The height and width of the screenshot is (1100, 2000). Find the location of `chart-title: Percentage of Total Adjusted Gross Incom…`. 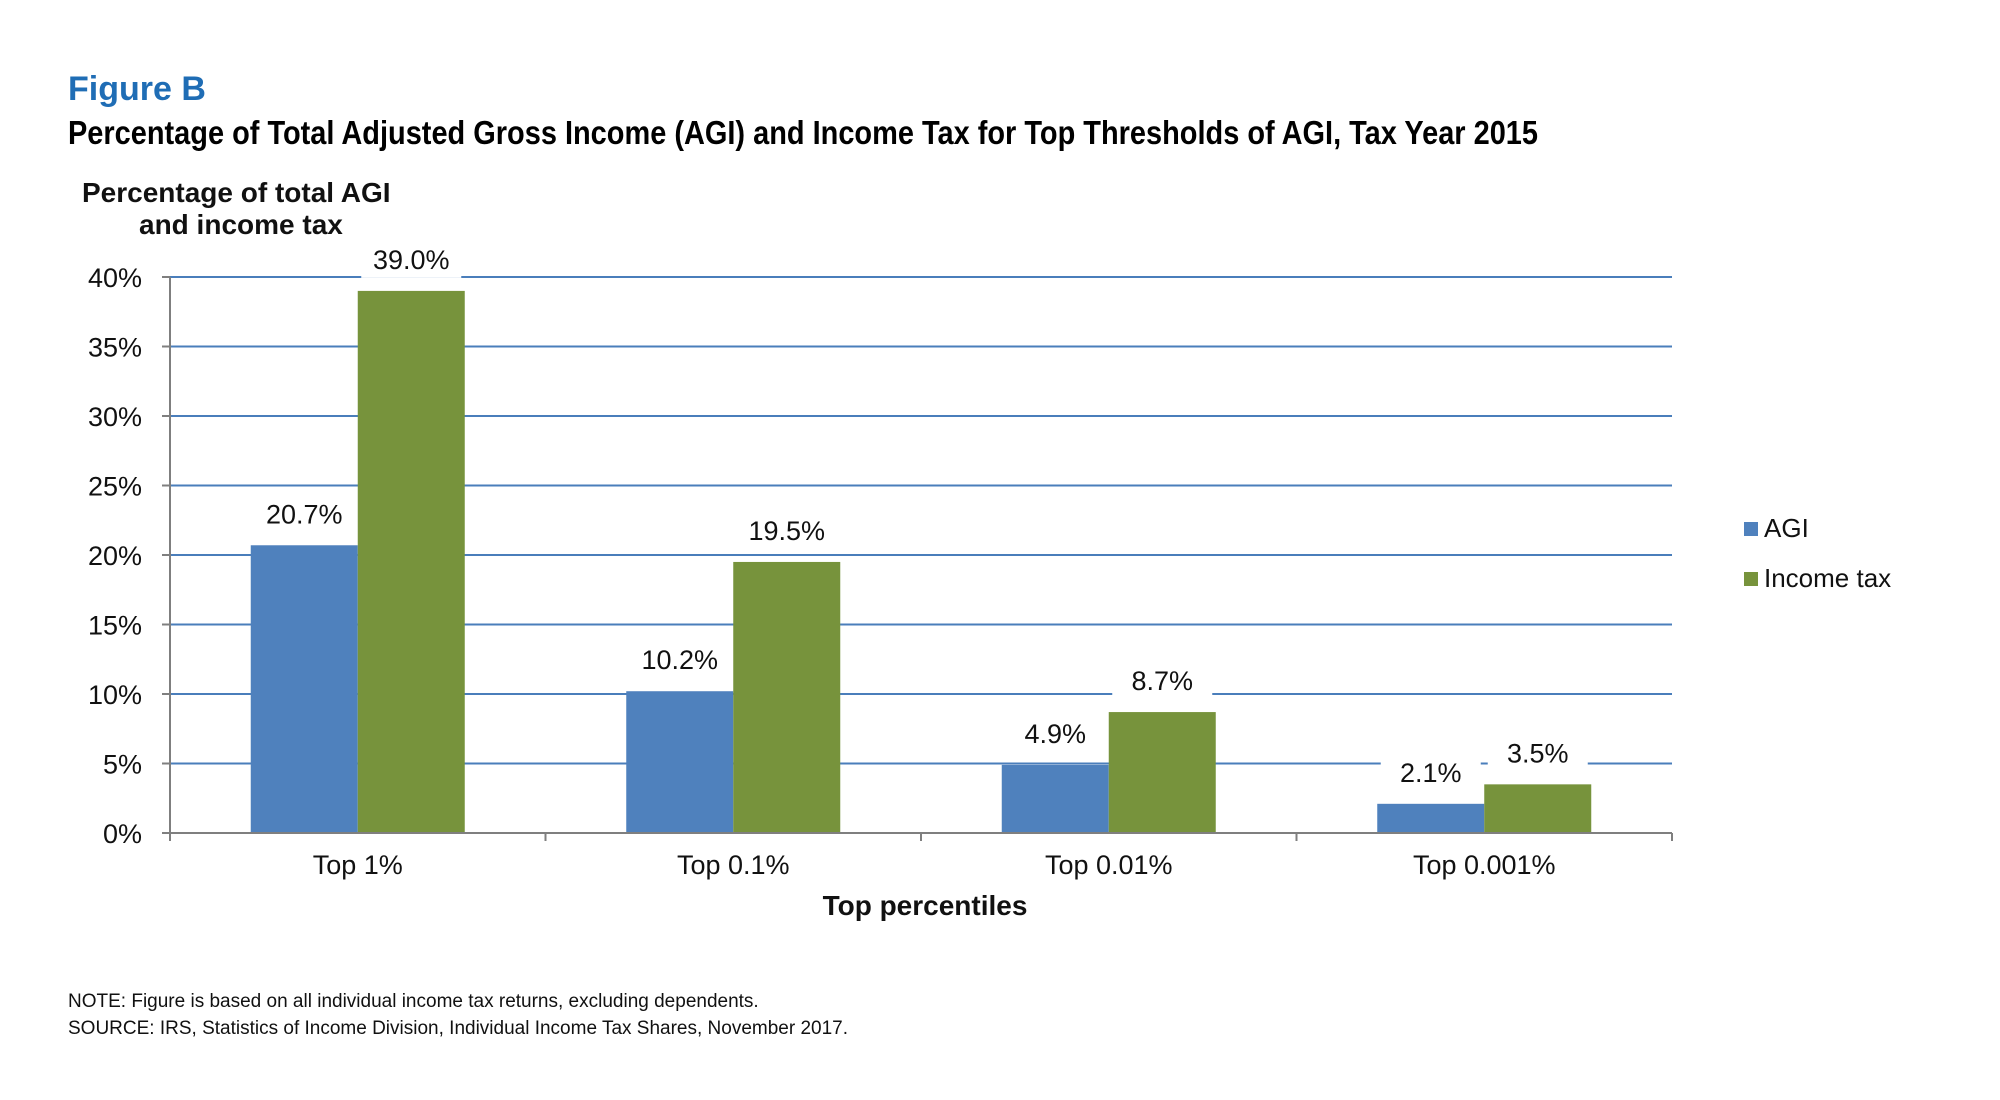

chart-title: Percentage of Total Adjusted Gross Incom… is located at coordinates (803, 132).